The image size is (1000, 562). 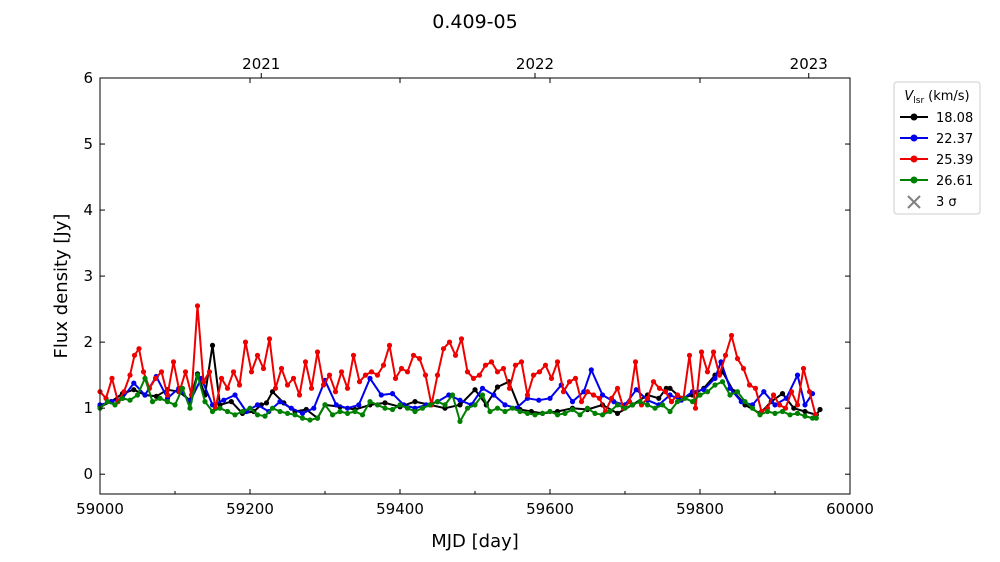 What do you see at coordinates (88, 276) in the screenshot?
I see `y-tick-label: 3` at bounding box center [88, 276].